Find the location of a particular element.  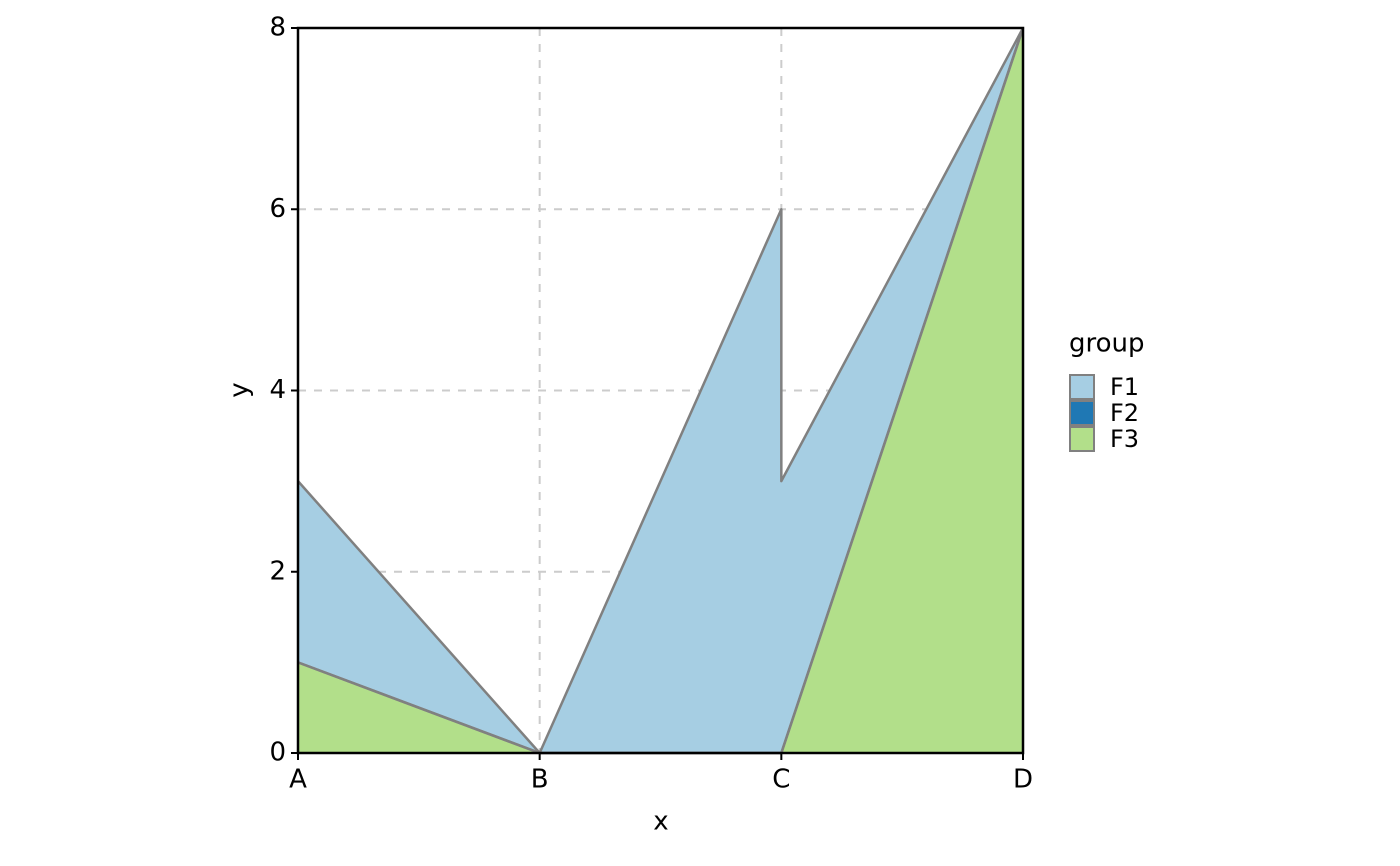

x-tick-label: A is located at coordinates (298, 780).